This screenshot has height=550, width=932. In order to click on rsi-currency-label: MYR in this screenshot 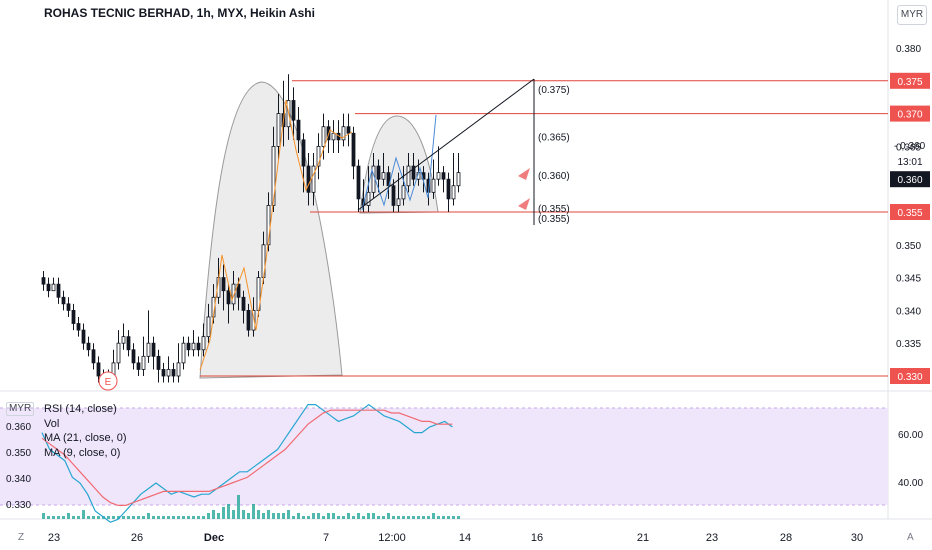, I will do `click(20, 409)`.